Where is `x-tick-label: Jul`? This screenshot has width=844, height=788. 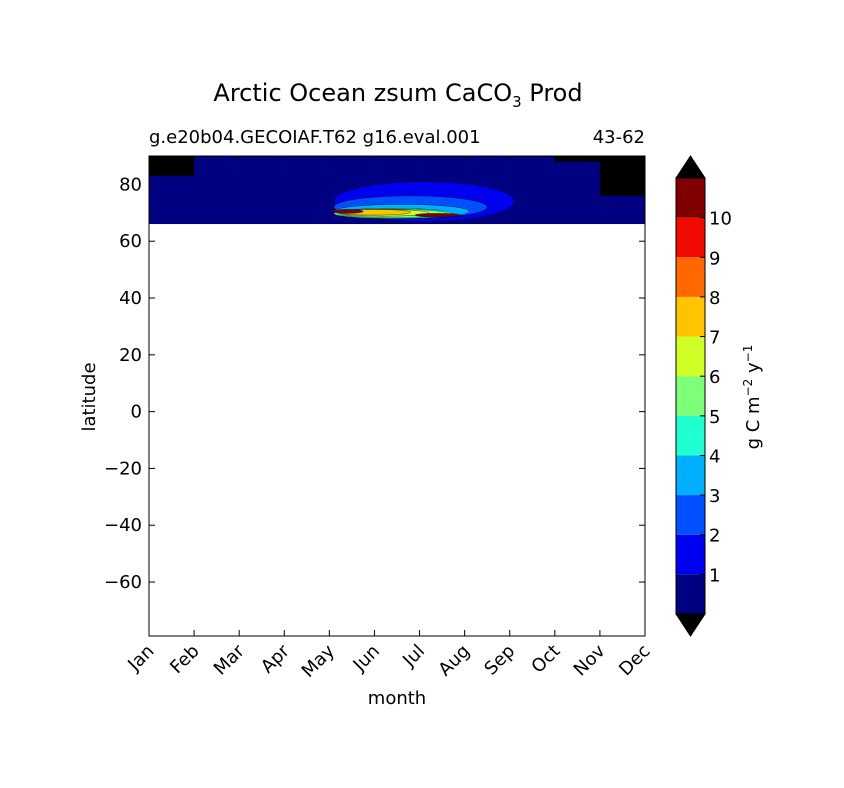
x-tick-label: Jul is located at coordinates (413, 656).